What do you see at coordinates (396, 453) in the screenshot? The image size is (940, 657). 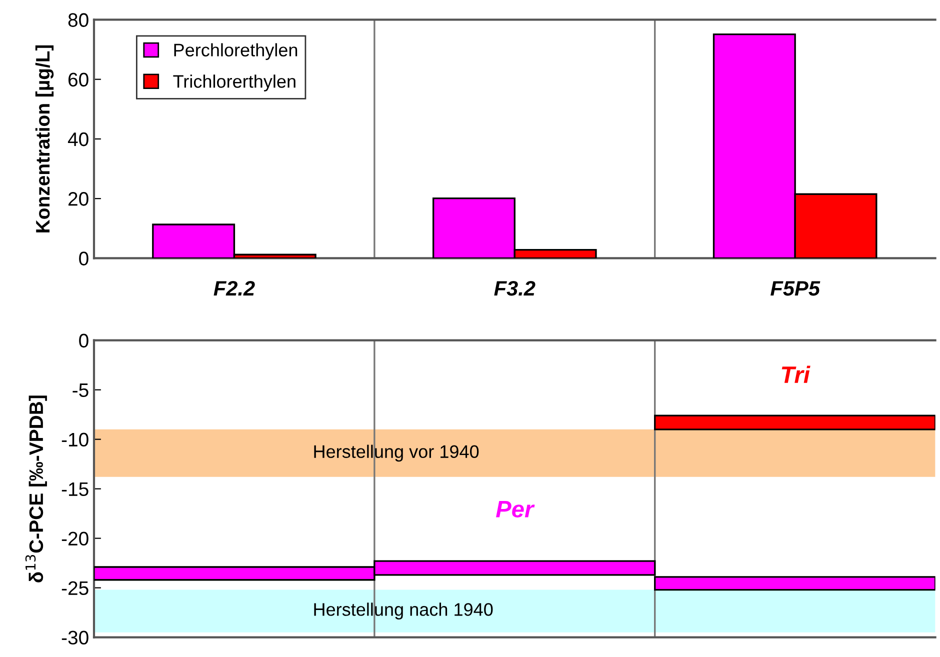 I see `band-label: Herstellung vor 1940` at bounding box center [396, 453].